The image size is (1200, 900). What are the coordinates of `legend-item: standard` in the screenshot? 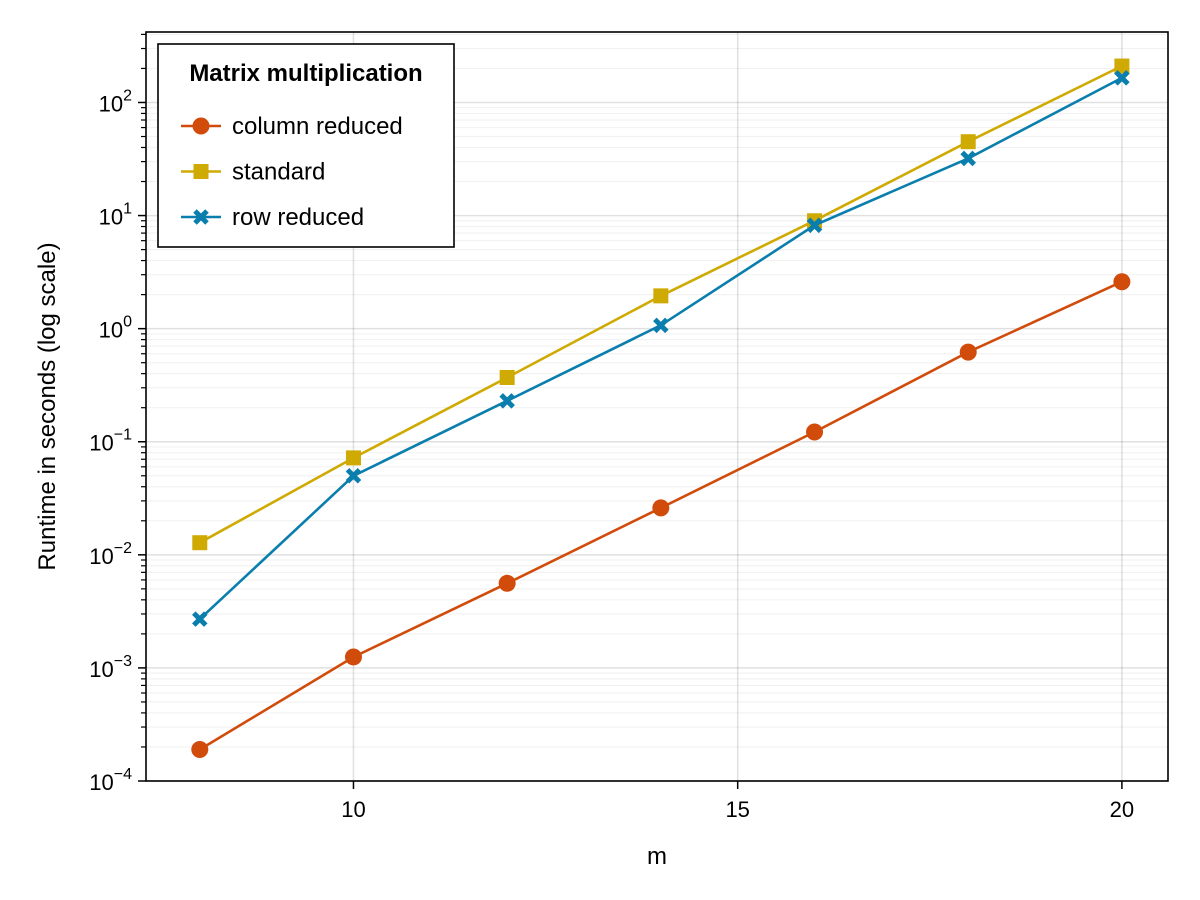 It's located at (253, 172).